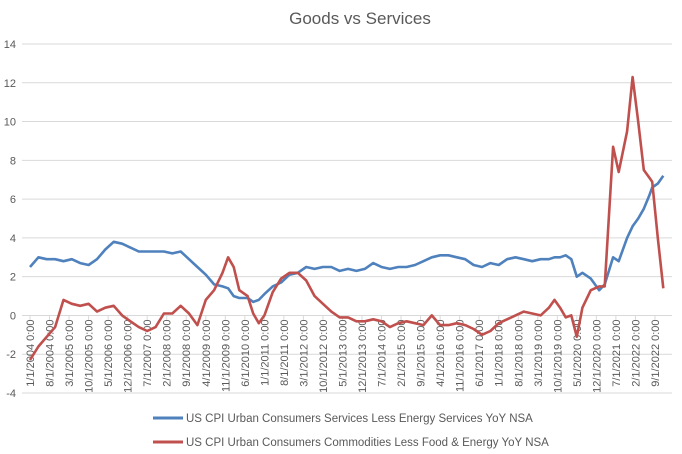 This screenshot has height=454, width=682. Describe the element at coordinates (363, 355) in the screenshot. I see `x-tick-label: 12/1/2013 0:00` at that location.